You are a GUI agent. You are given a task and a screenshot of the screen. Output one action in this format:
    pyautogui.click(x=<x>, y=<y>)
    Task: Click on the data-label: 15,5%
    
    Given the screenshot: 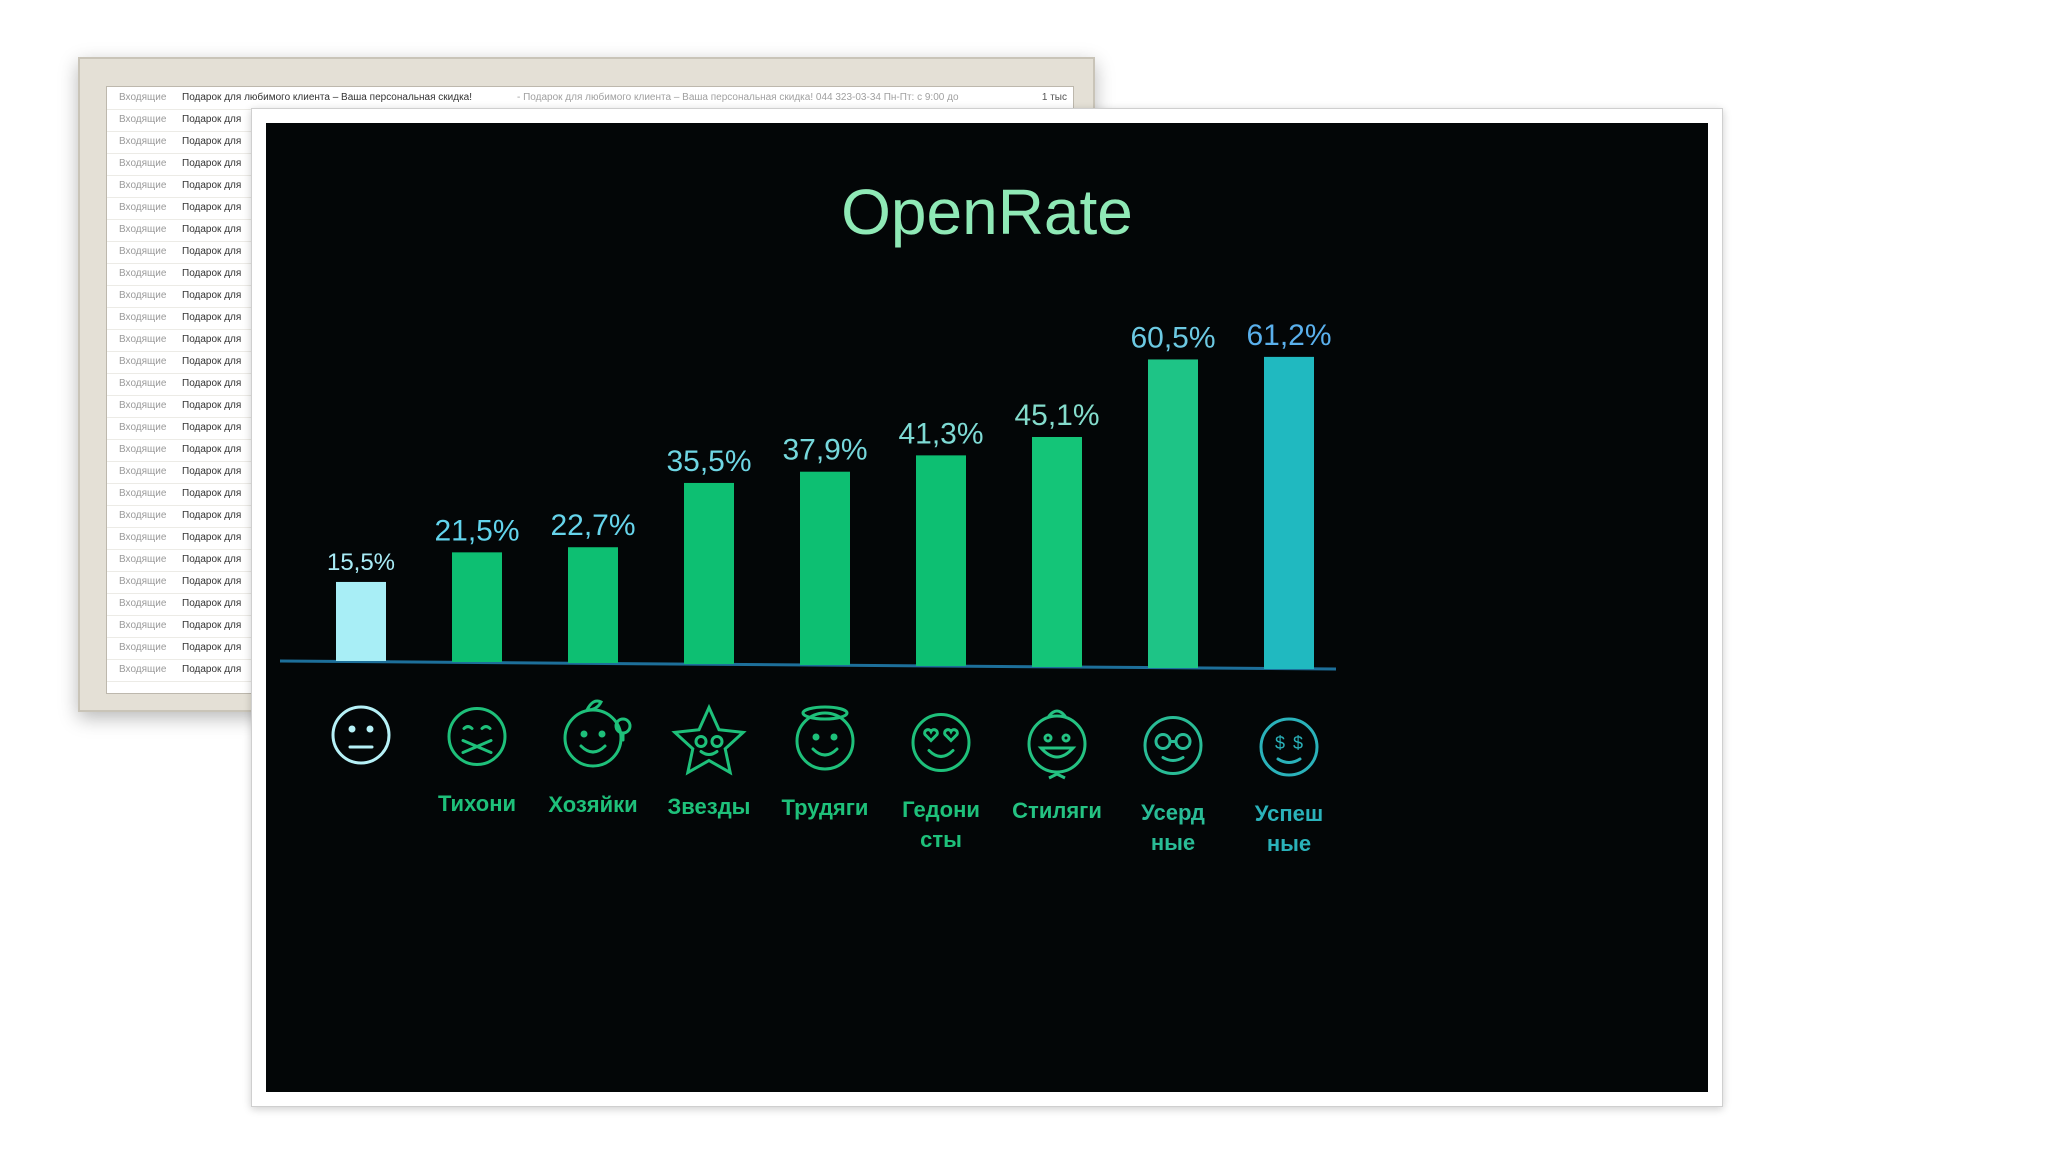 What is the action you would take?
    pyautogui.click(x=361, y=562)
    